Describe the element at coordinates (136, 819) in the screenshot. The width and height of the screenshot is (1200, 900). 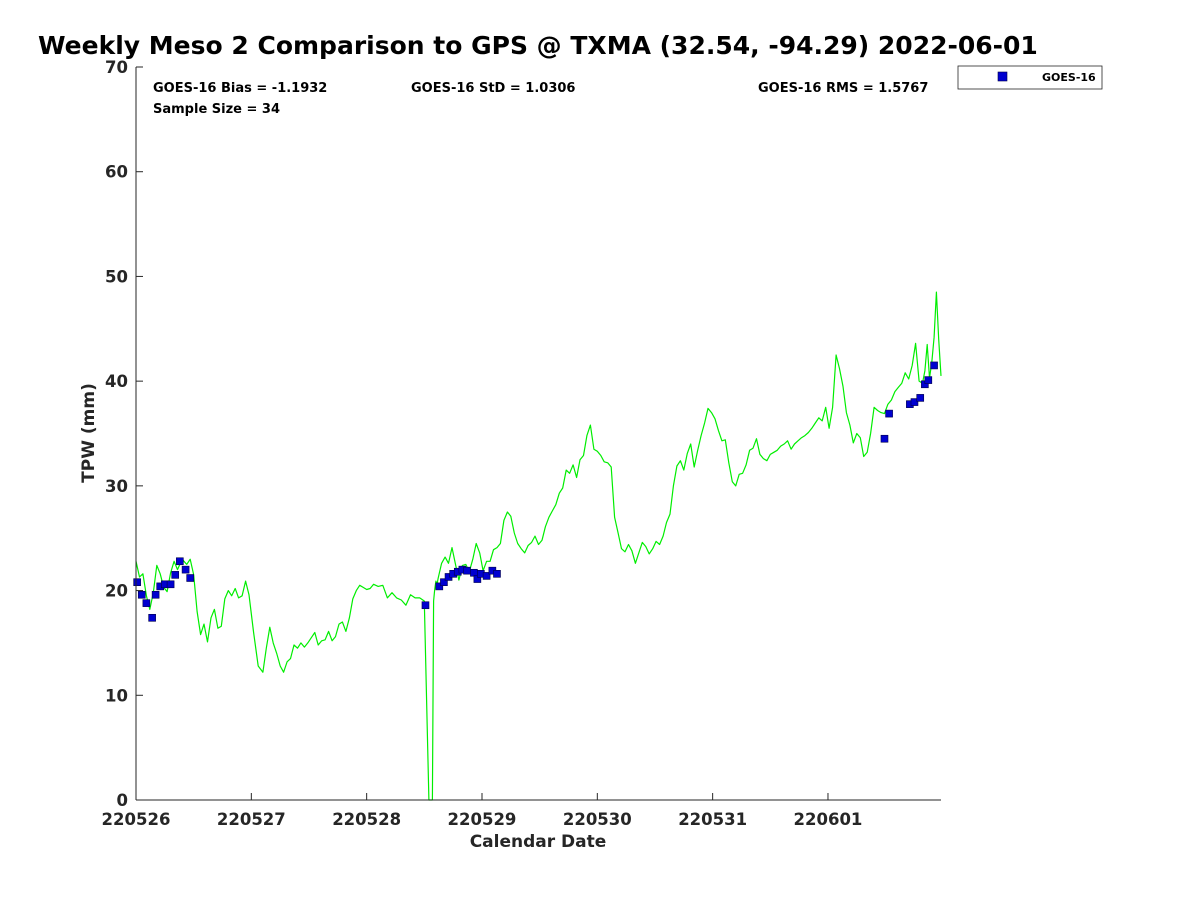
I see `x-tick-label: 220526` at that location.